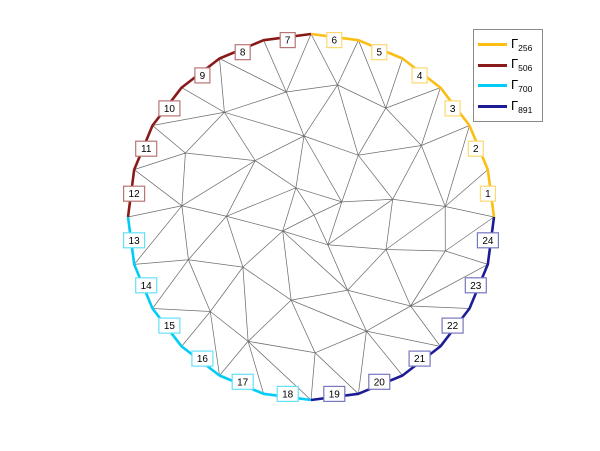  Describe the element at coordinates (510, 107) in the screenshot. I see `legend-item-gamma-891: Γ891` at that location.